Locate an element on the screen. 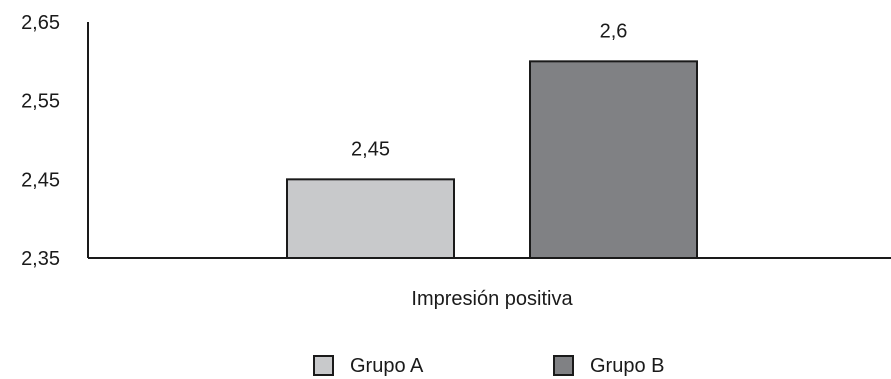 Image resolution: width=891 pixels, height=379 pixels. bar-grupo-a is located at coordinates (370, 218).